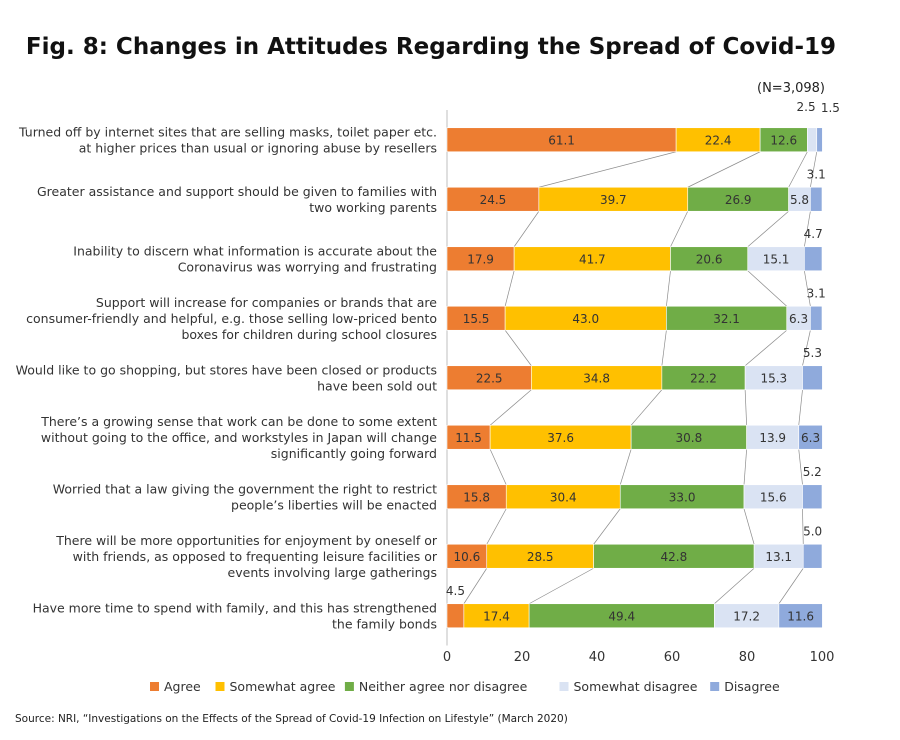 Image resolution: width=900 pixels, height=740 pixels. Describe the element at coordinates (468, 438) in the screenshot. I see `data-label: 11.5` at that location.